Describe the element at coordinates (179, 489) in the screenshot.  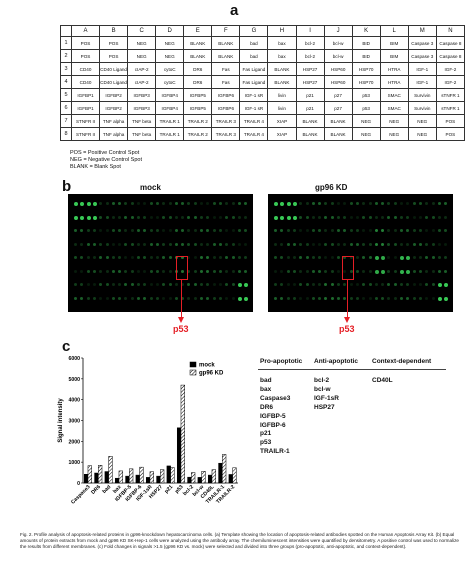
I see `x-tick-label: p53` at that location.